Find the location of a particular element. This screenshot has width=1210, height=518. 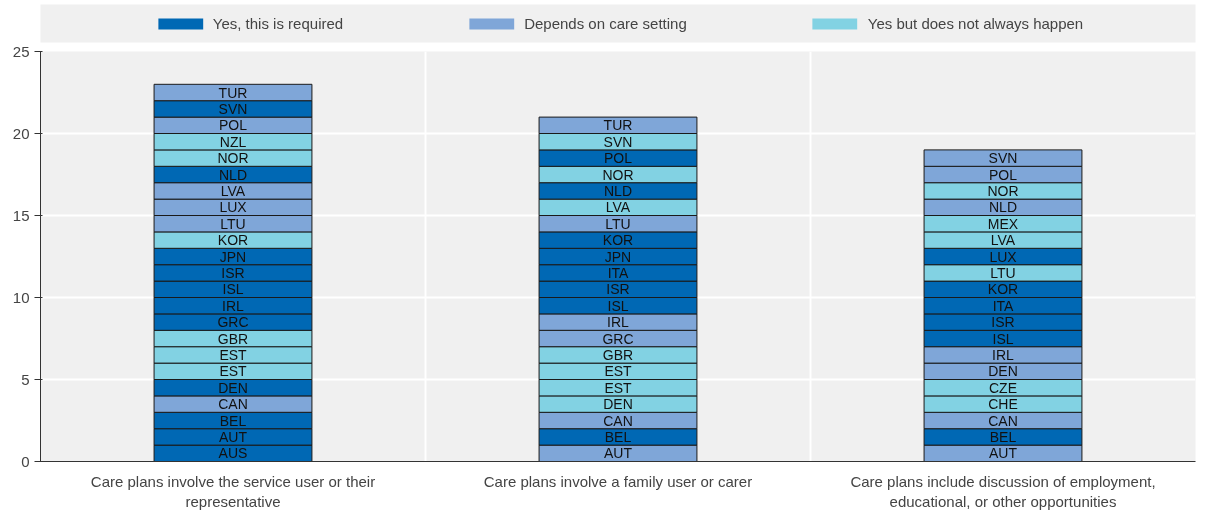

legend-label: Yes, this is required is located at coordinates (278, 23).